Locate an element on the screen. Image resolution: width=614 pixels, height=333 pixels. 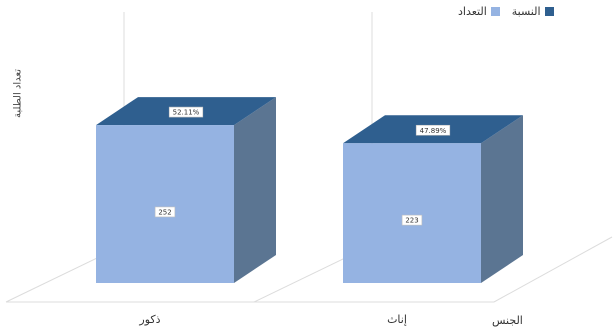
legend-swatch-count is located at coordinates (495, 11).